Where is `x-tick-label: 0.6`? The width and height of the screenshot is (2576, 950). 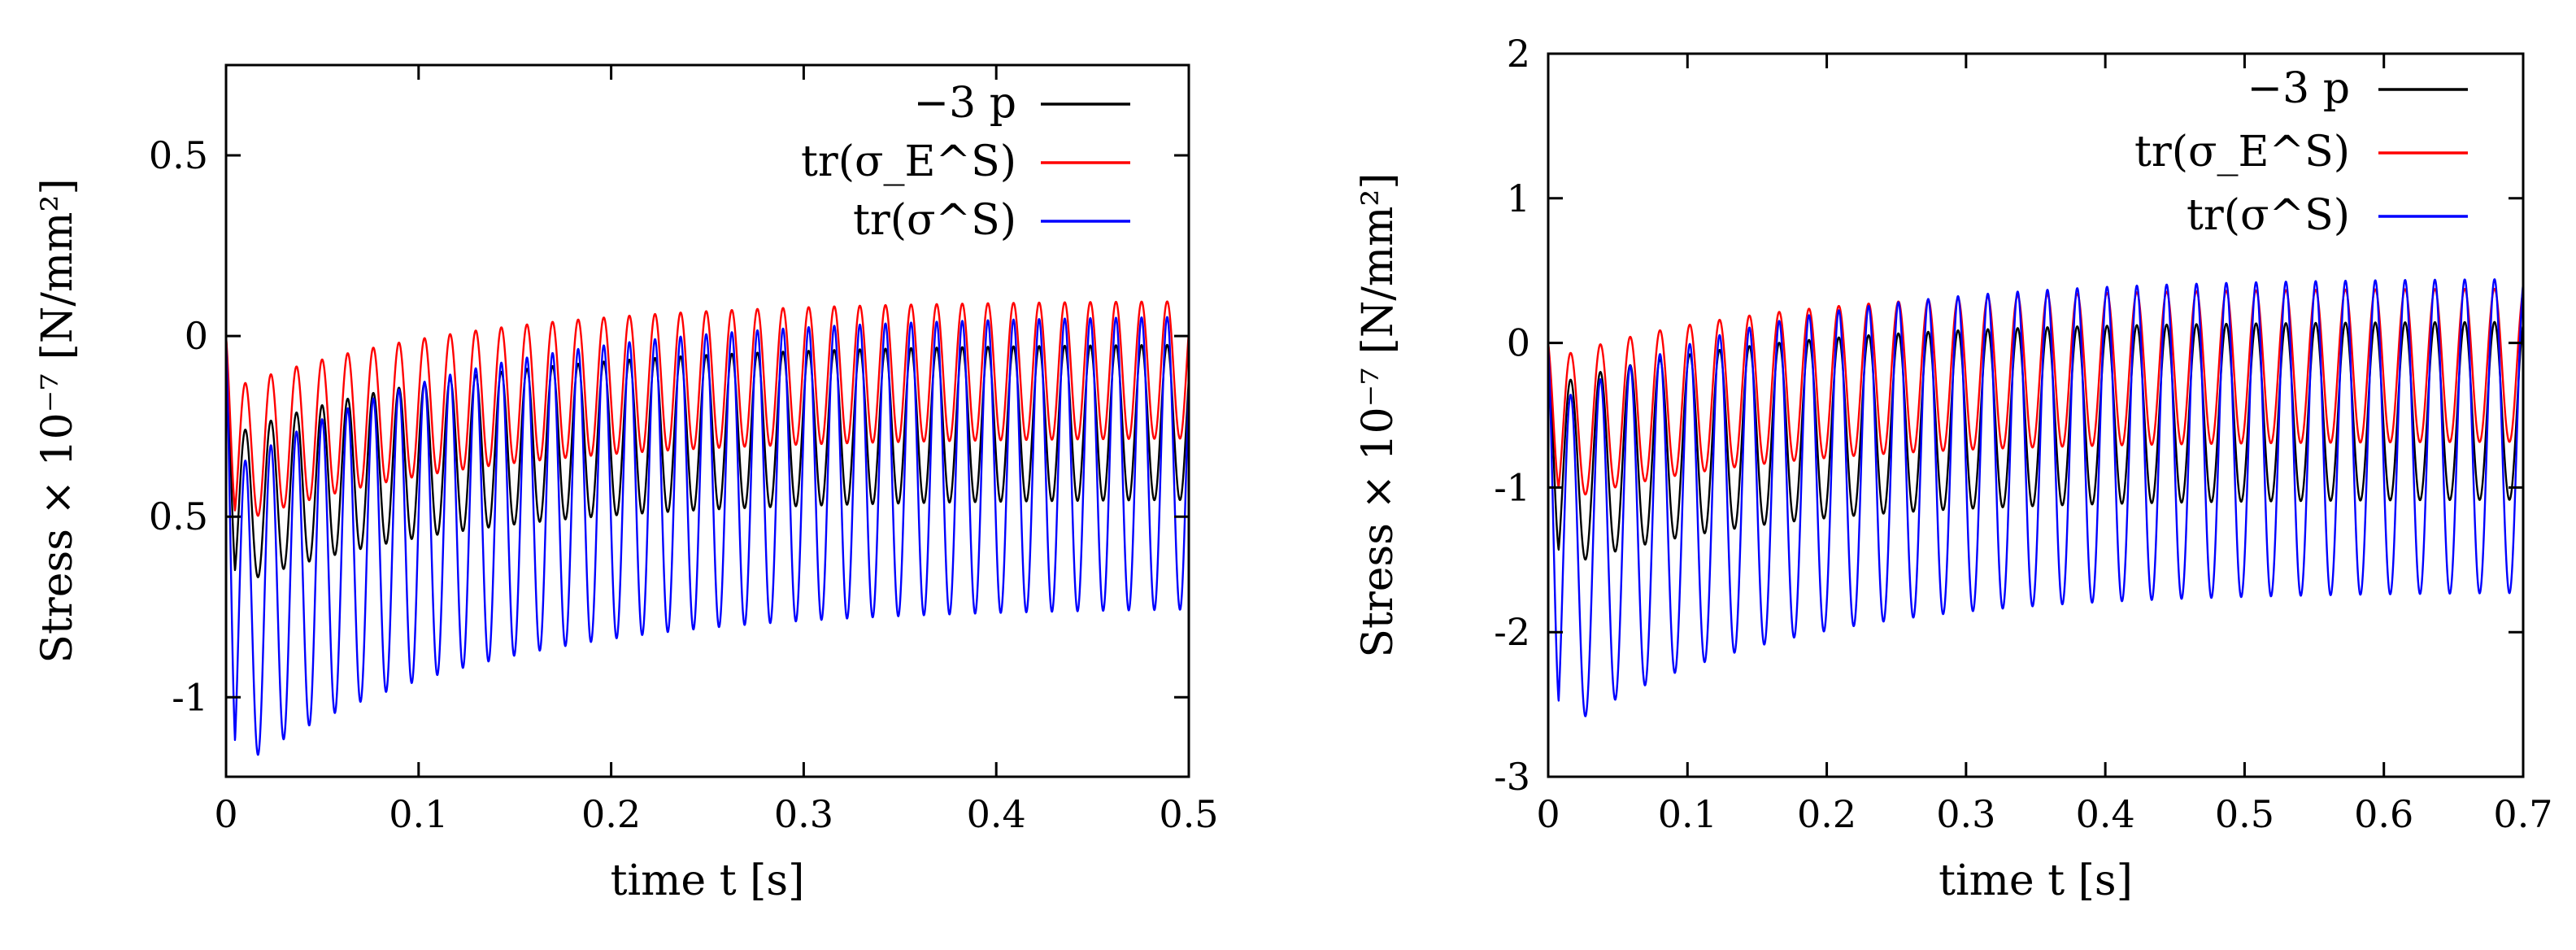
x-tick-label: 0.6 is located at coordinates (2383, 814).